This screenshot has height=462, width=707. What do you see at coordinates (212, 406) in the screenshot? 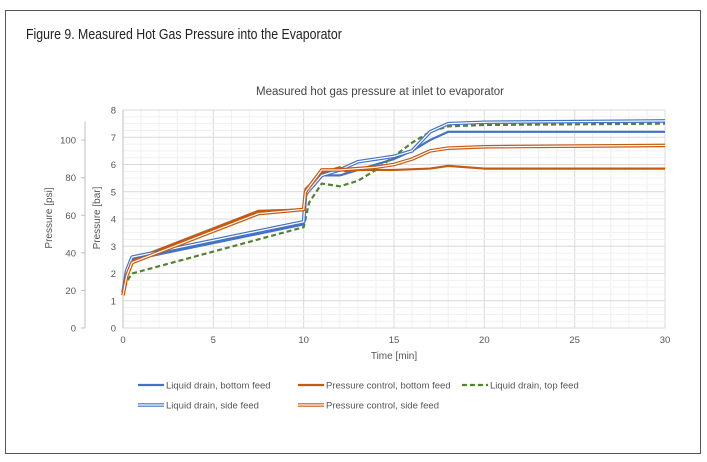
I see `legend-label: Liquid drain, side feed` at bounding box center [212, 406].